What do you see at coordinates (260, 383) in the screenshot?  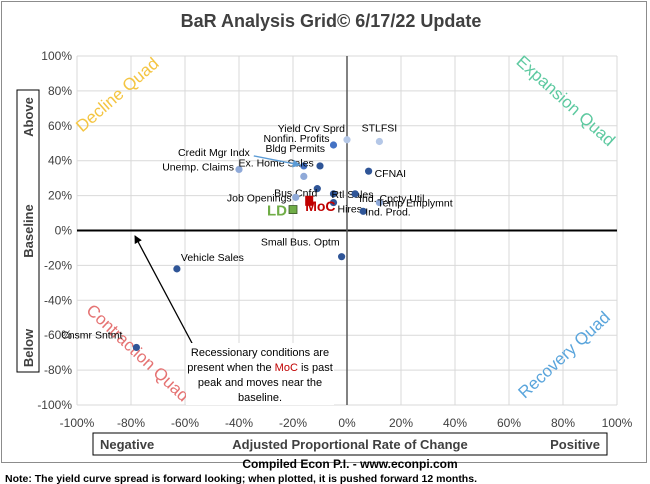 I see `annotation-line: peak and moves near the` at bounding box center [260, 383].